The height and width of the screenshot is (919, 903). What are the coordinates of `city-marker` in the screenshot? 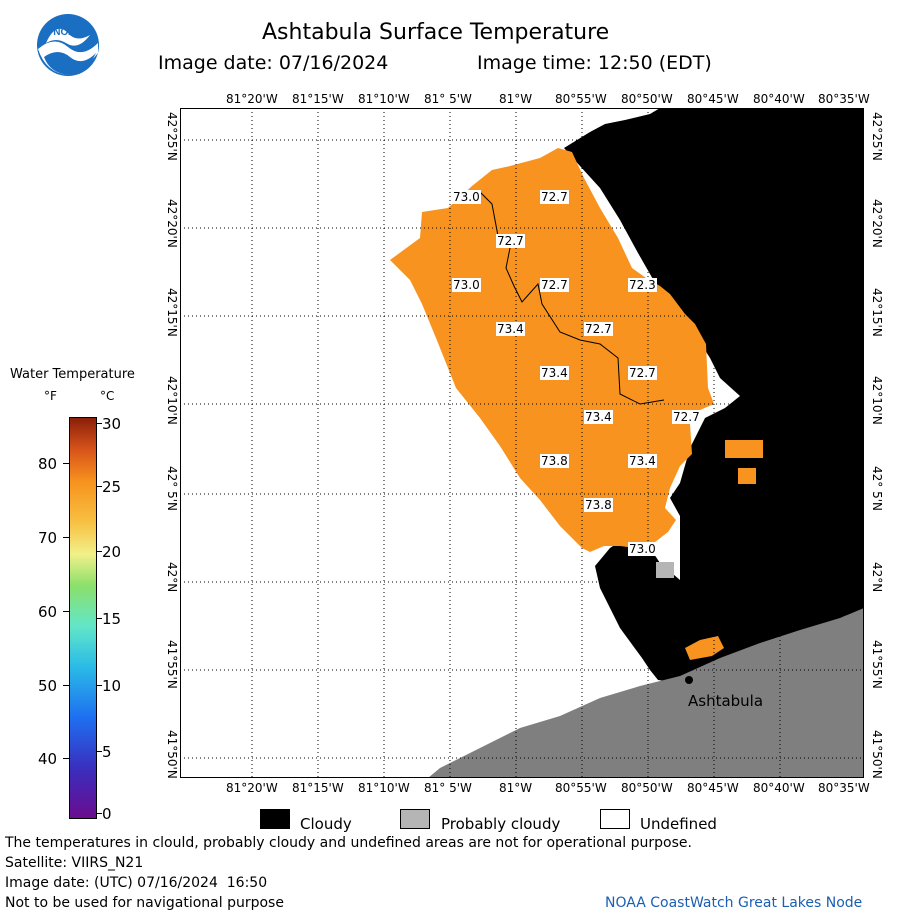 It's located at (689, 680).